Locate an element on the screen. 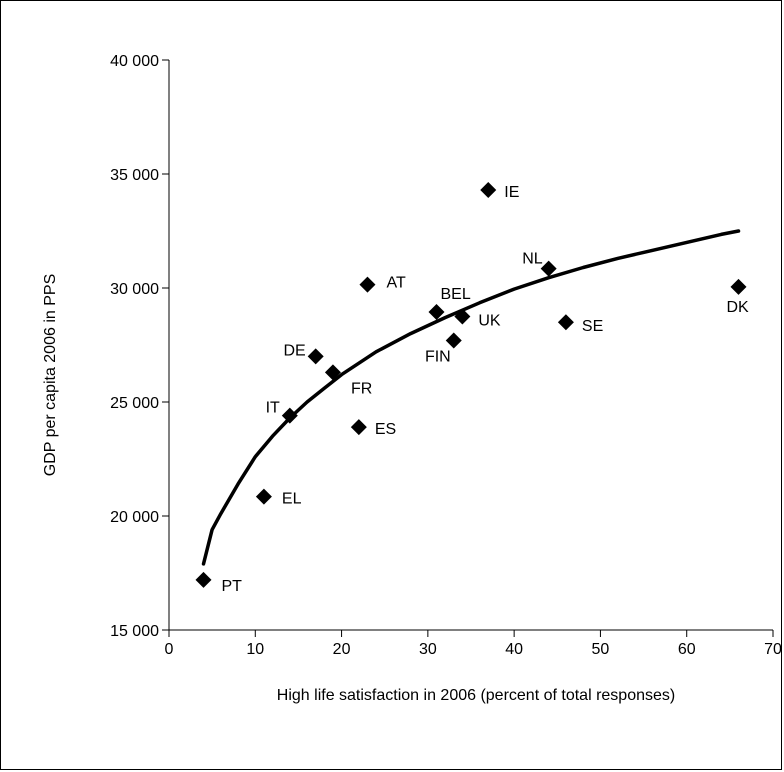 Image resolution: width=784 pixels, height=772 pixels. data-point-it is located at coordinates (289, 415).